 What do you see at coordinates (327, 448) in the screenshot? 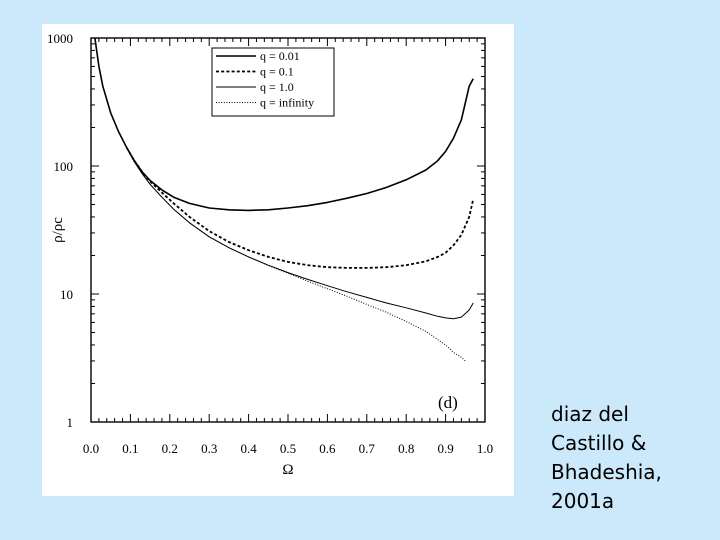
I see `x-tick-label: 0.6` at bounding box center [327, 448].